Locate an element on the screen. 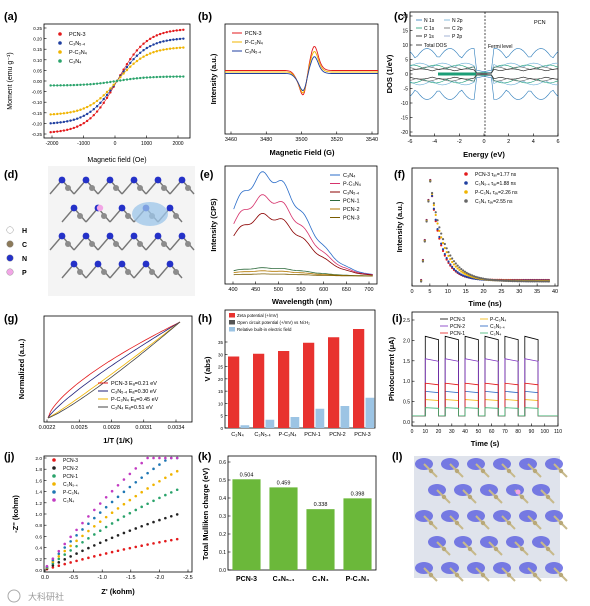 This screenshot has height=606, width=590. x-tick-label: 0.0025 is located at coordinates (79, 428).